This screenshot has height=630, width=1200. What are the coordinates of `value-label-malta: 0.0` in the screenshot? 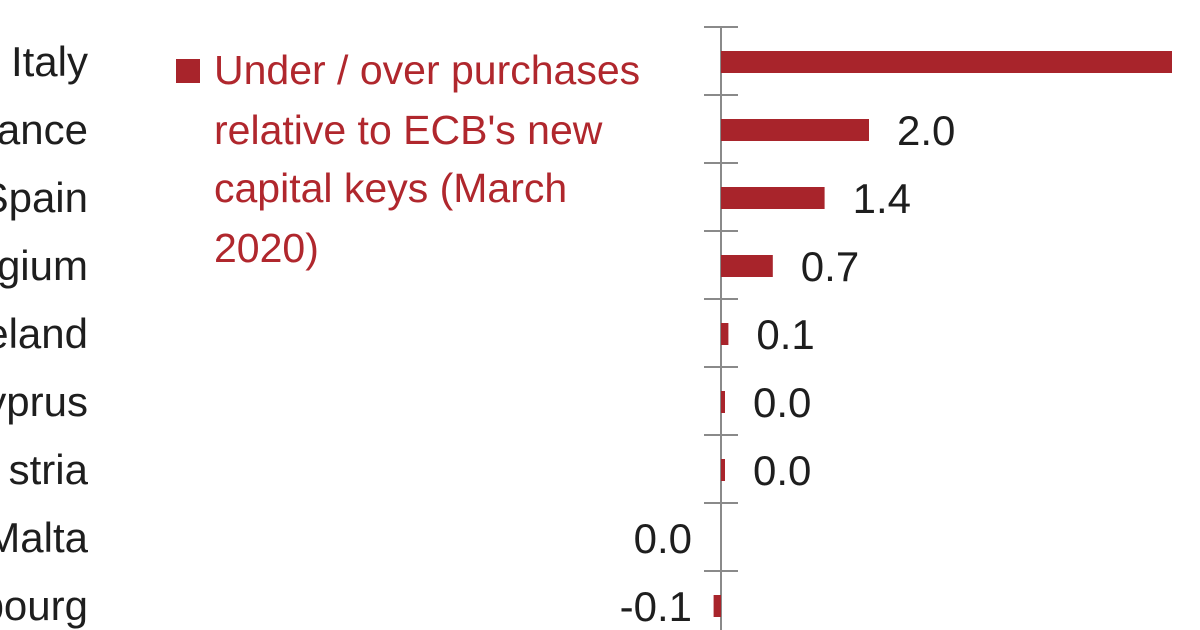 It's located at (663, 538).